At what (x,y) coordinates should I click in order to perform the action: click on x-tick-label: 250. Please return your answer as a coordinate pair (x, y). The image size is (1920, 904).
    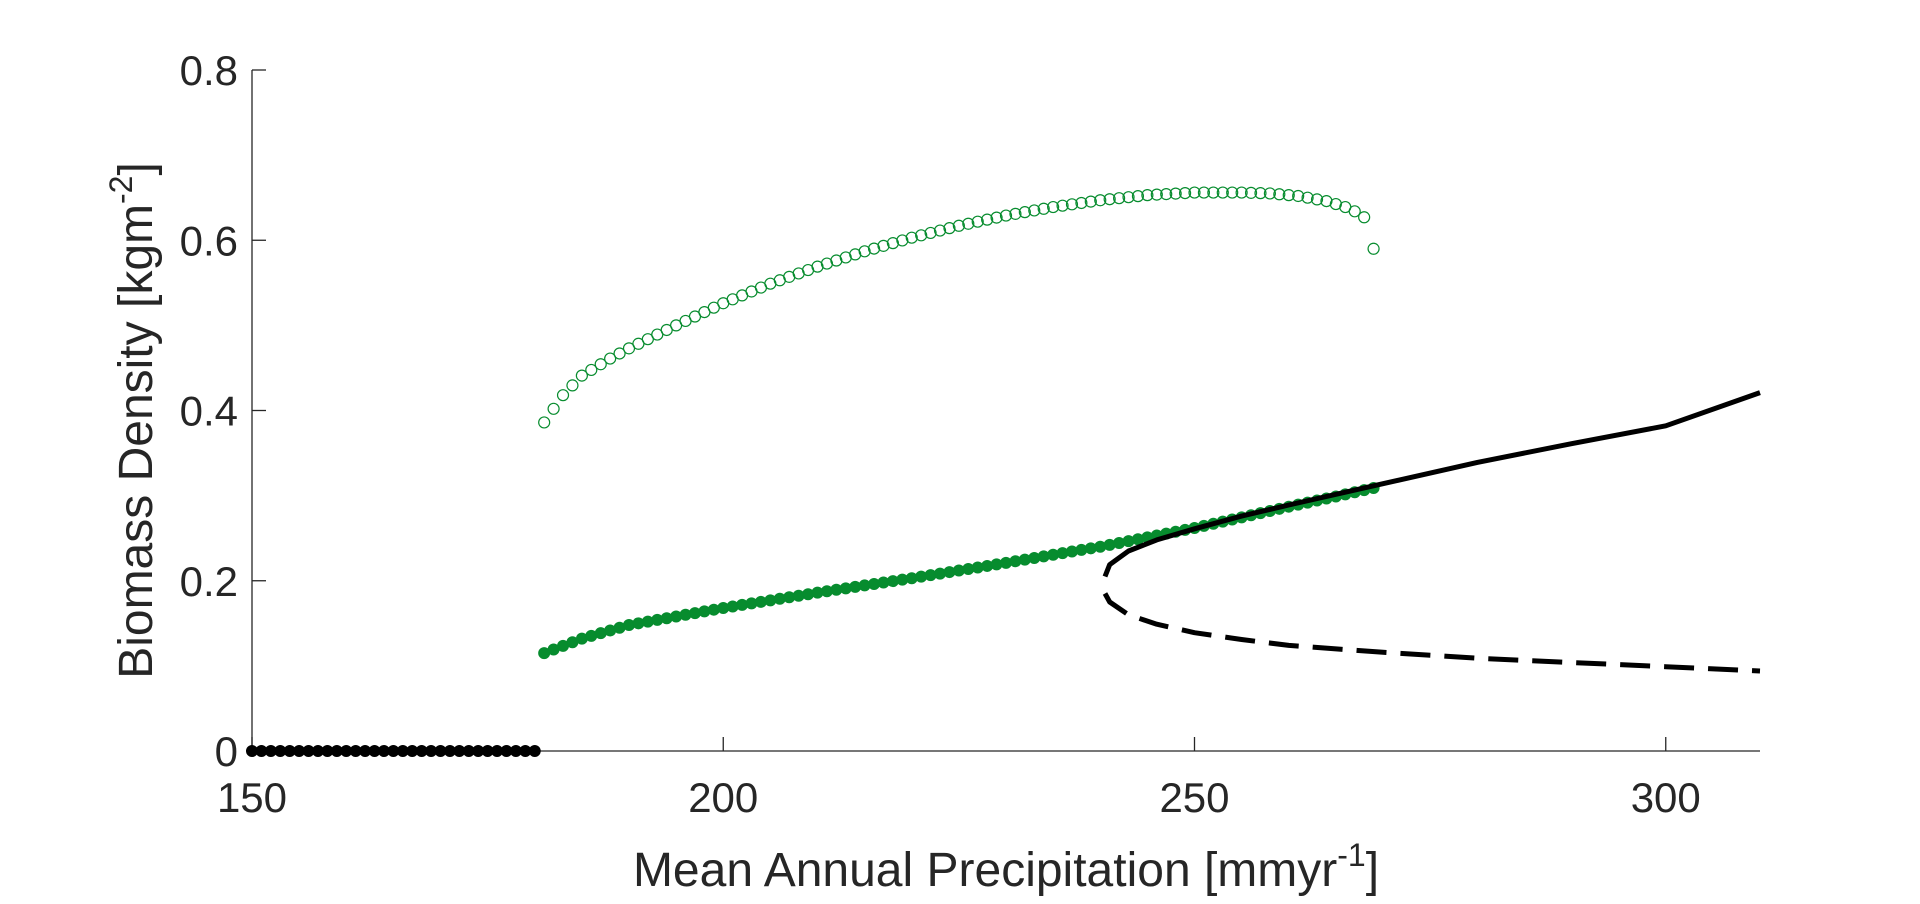
    Looking at the image, I should click on (1194, 797).